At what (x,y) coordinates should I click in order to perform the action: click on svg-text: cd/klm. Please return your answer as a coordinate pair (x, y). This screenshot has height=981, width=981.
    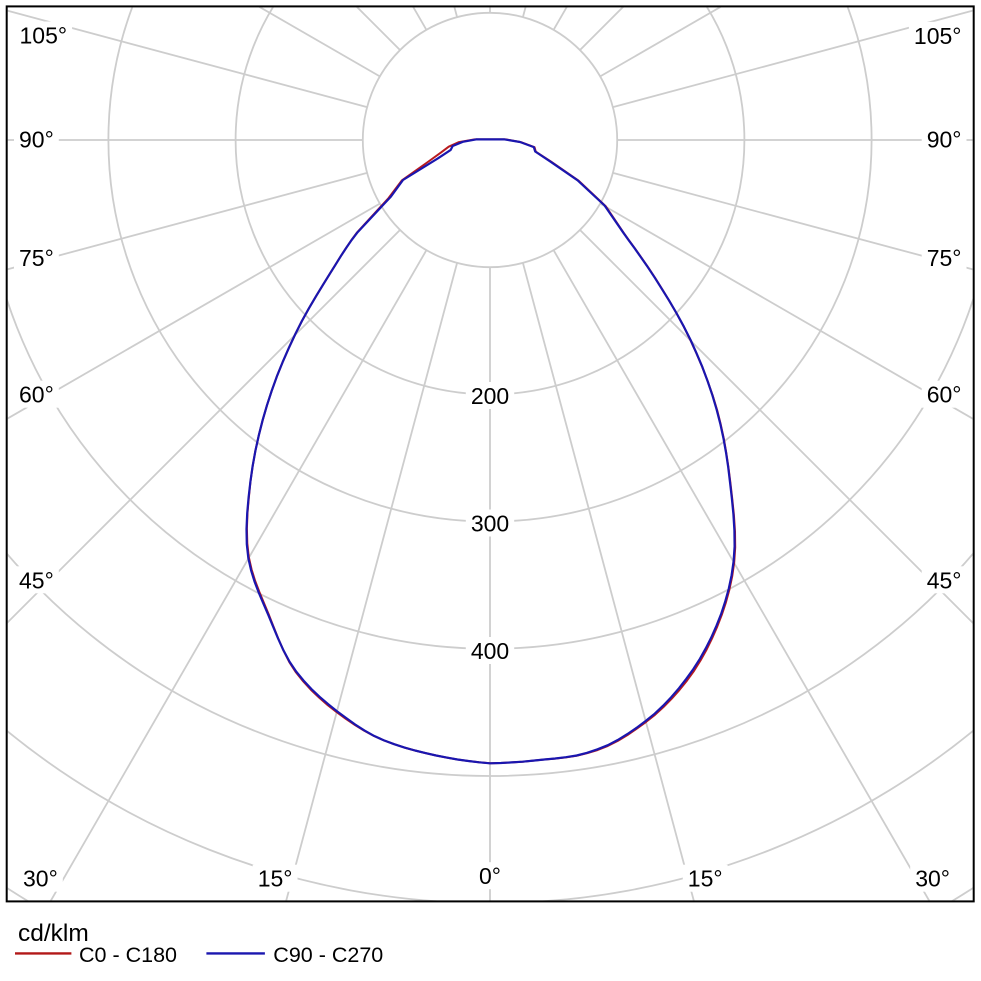
    Looking at the image, I should click on (53, 933).